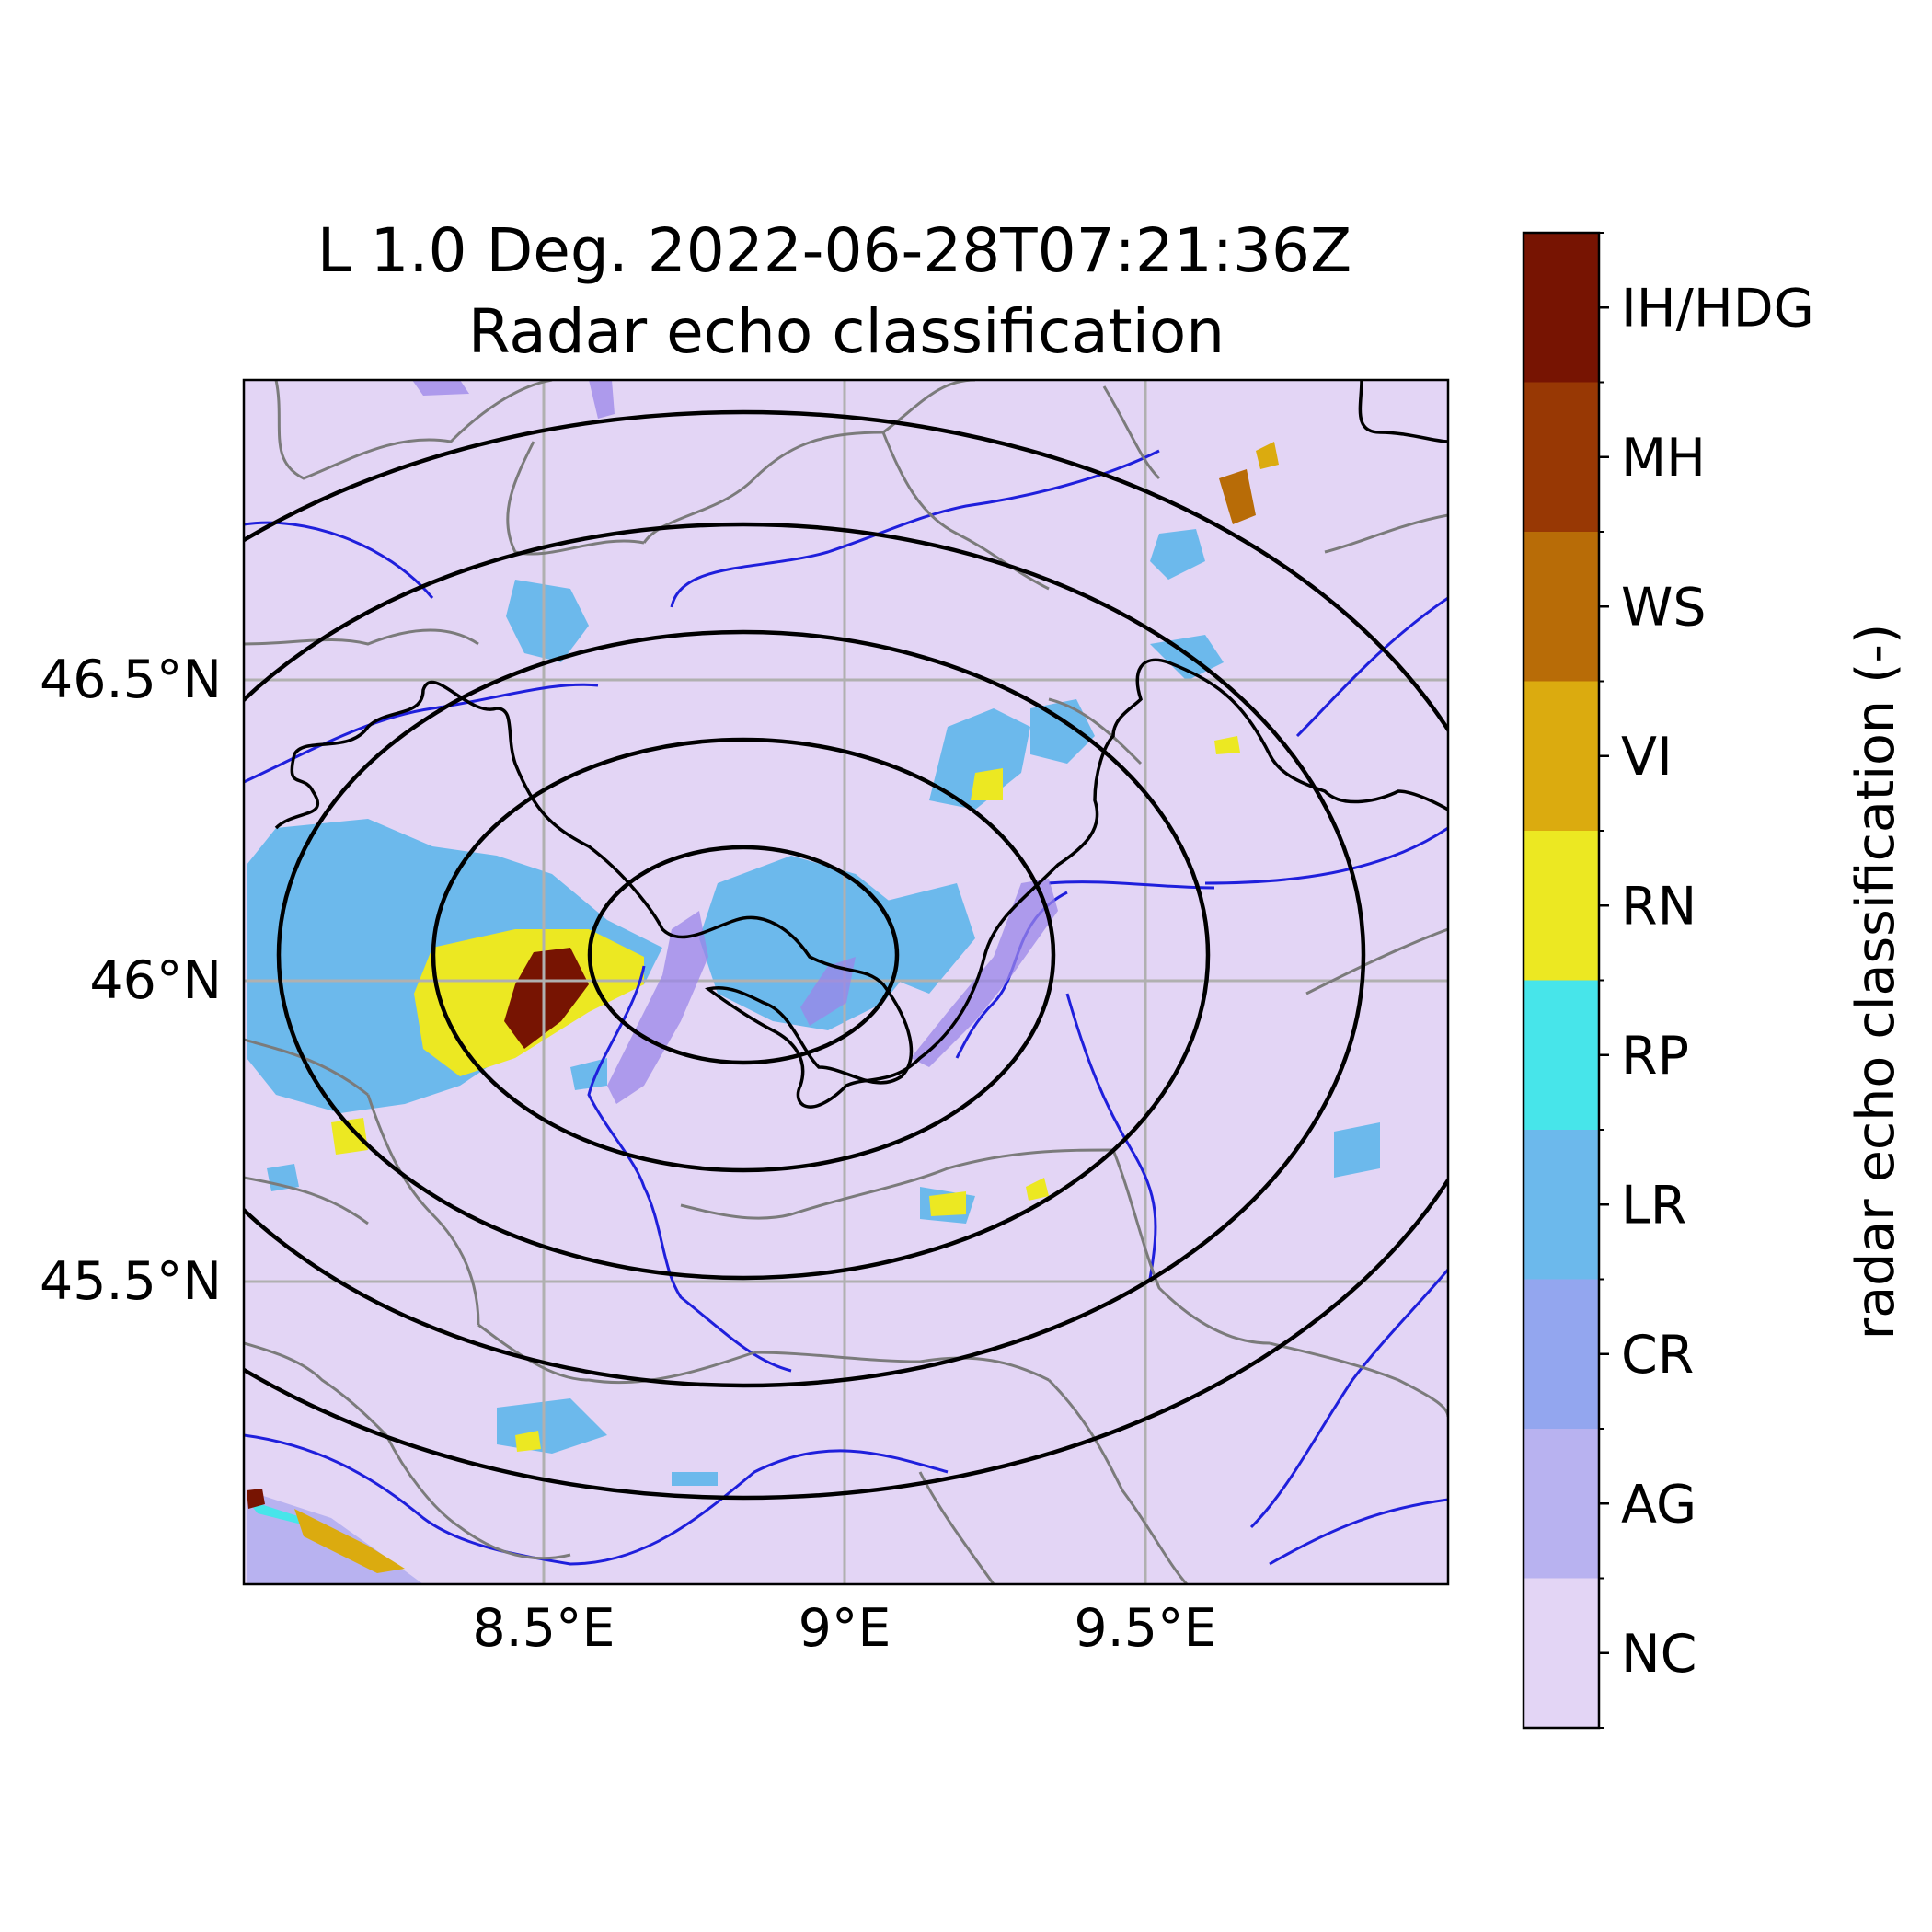 Image resolution: width=1932 pixels, height=1932 pixels. What do you see at coordinates (1647, 757) in the screenshot?
I see `colorbar-label-vi: VI` at bounding box center [1647, 757].